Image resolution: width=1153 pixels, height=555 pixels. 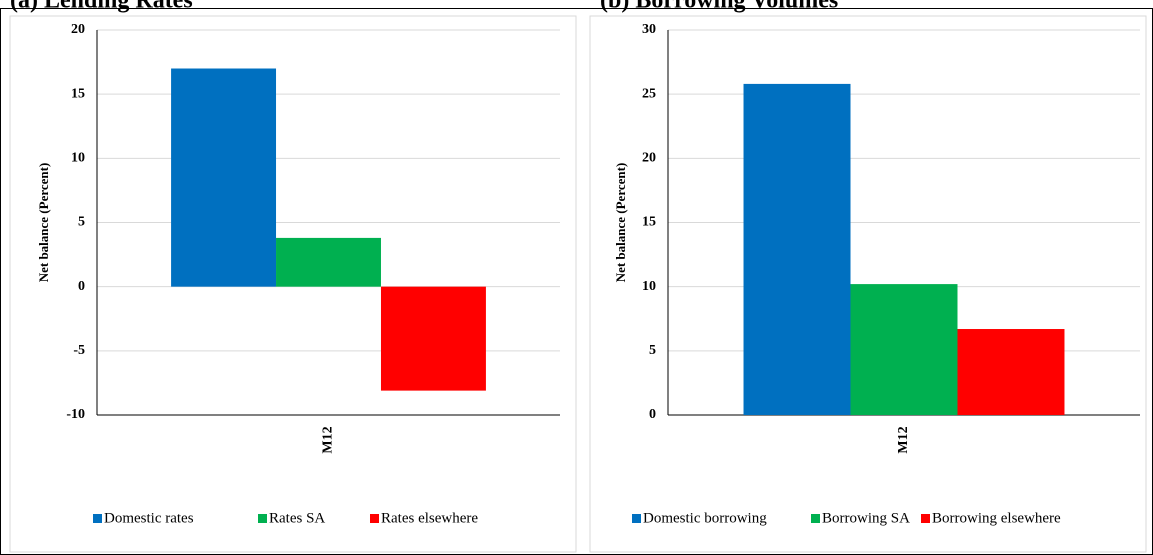 What do you see at coordinates (705, 518) in the screenshot?
I see `legend-label: Domestic borrowing` at bounding box center [705, 518].